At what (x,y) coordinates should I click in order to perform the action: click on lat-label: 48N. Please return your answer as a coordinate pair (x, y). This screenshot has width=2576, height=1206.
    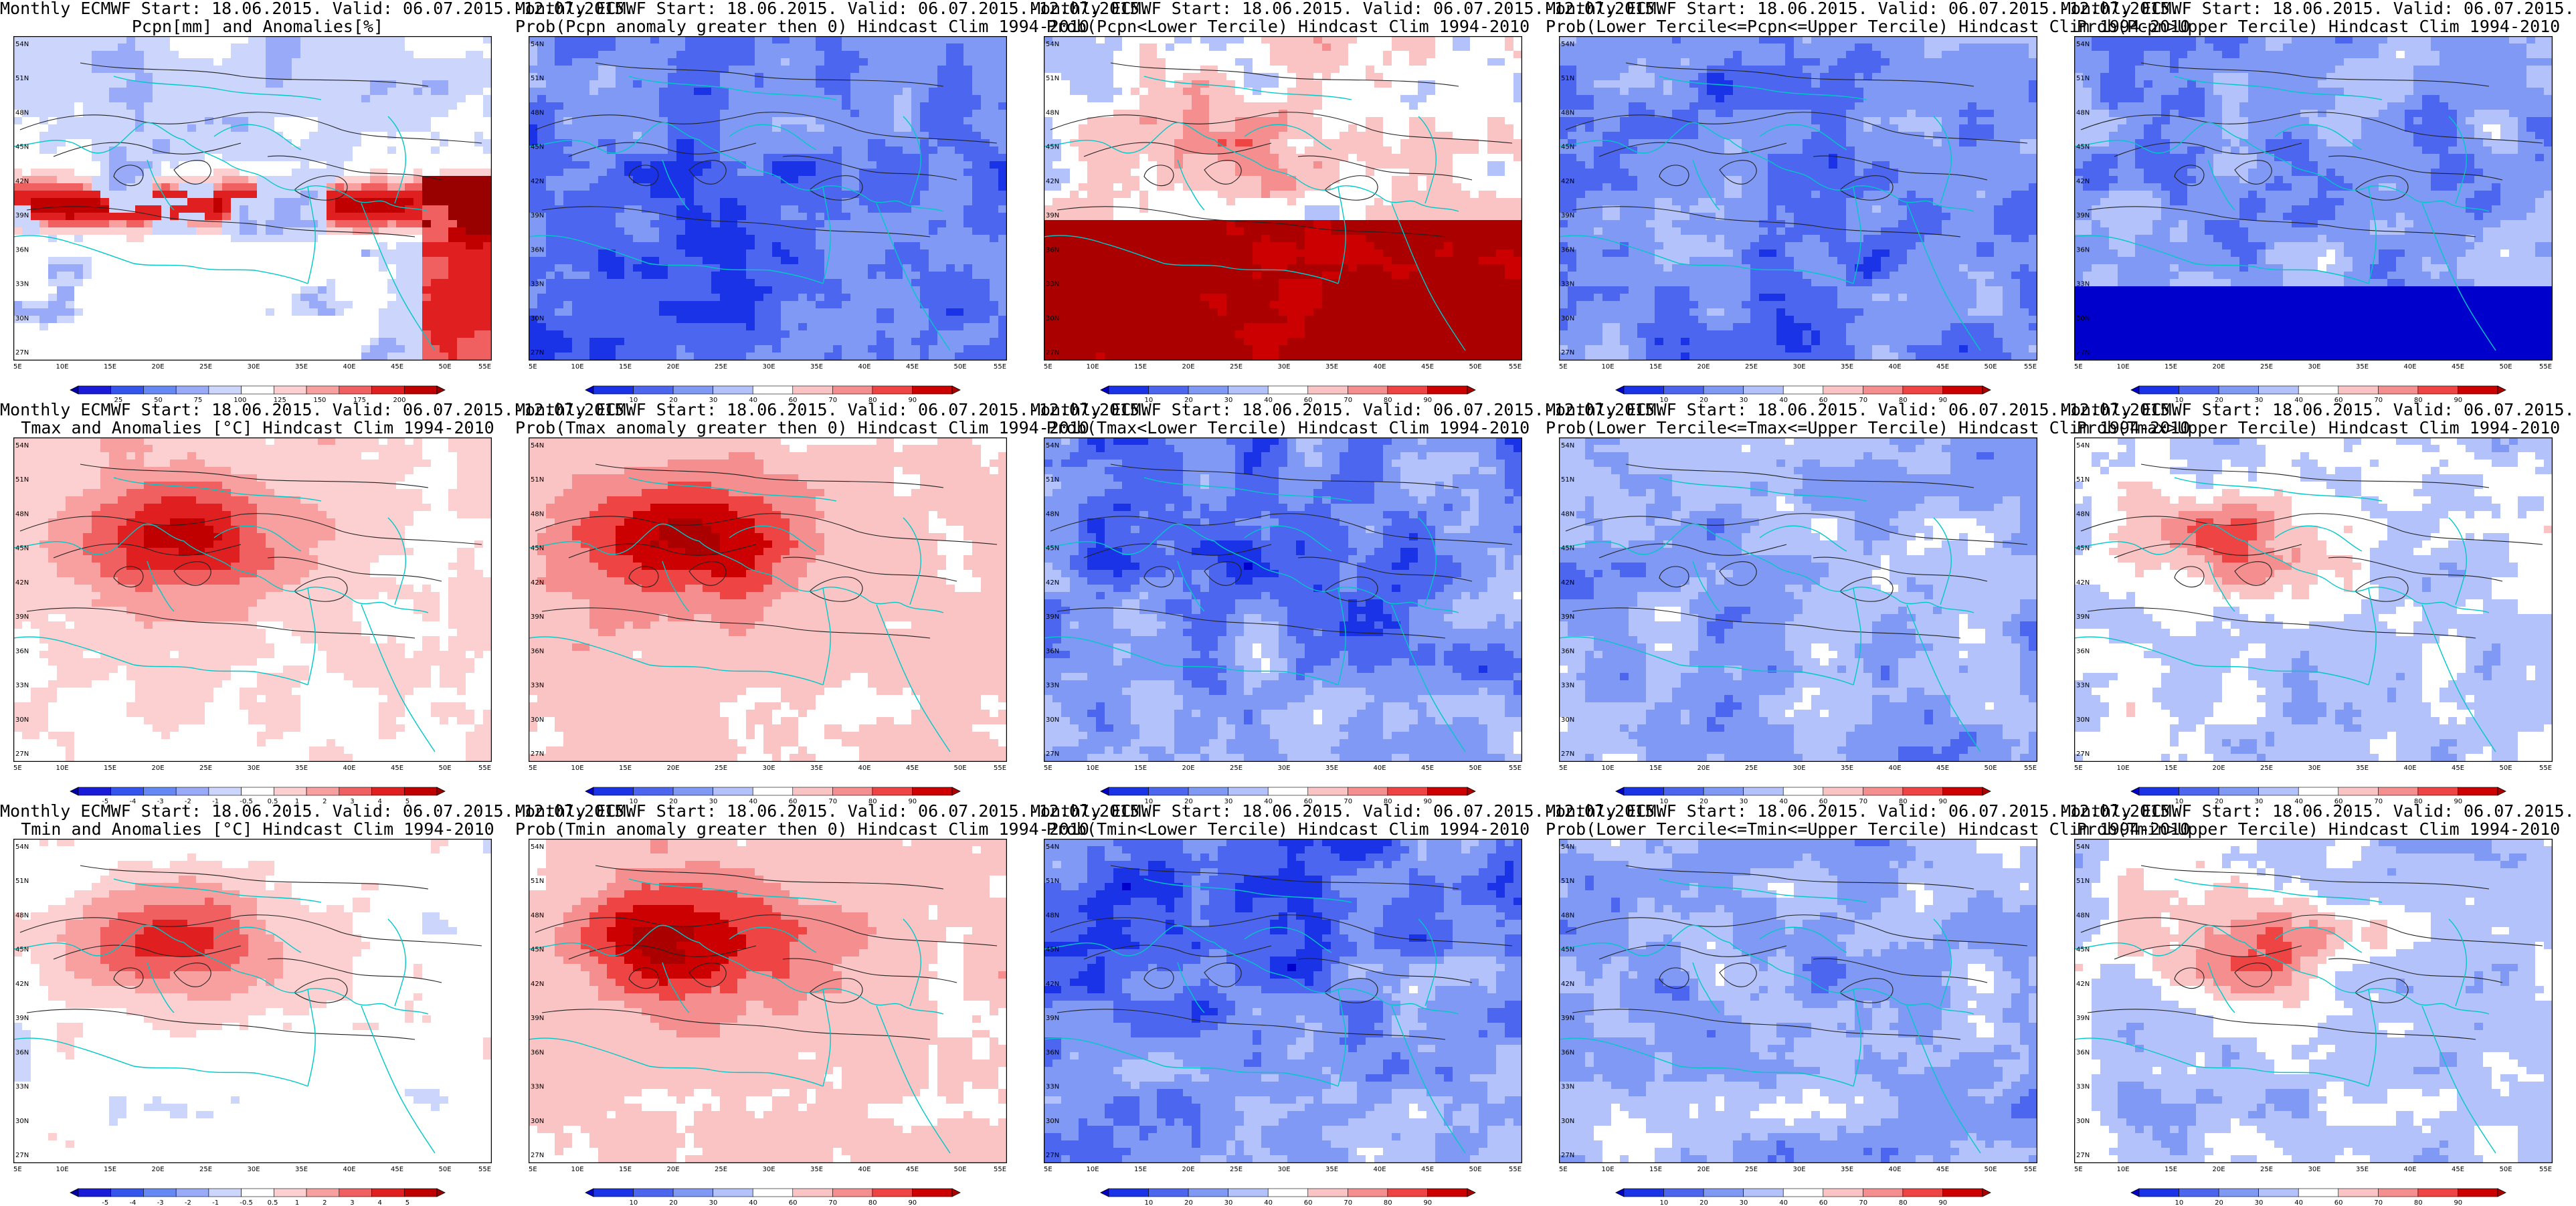
    Looking at the image, I should click on (1567, 915).